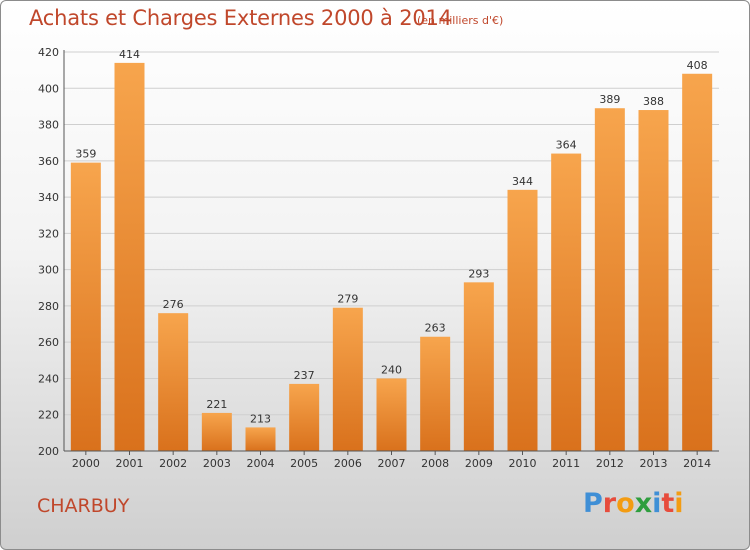 The image size is (750, 550). I want to click on bar-value-label: 414, so click(129, 54).